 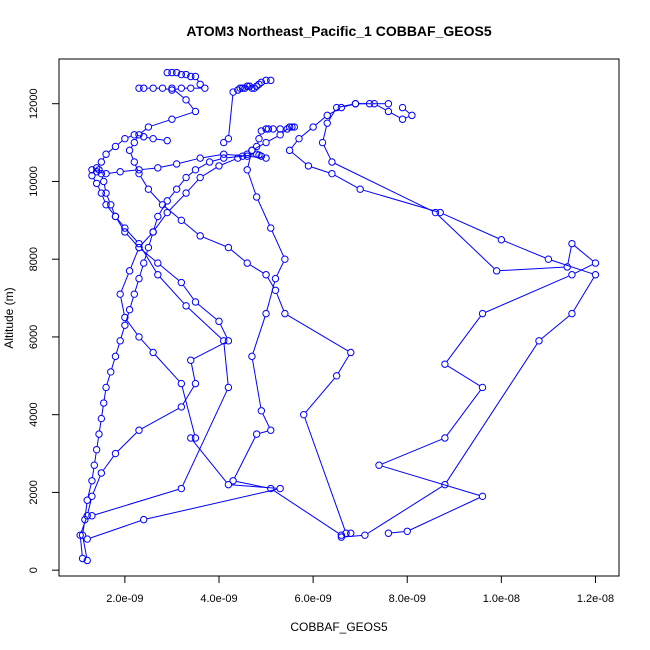 I want to click on y-axis: 0 2000 4000 6000 8000 10000 12000, so click(x=43, y=330).